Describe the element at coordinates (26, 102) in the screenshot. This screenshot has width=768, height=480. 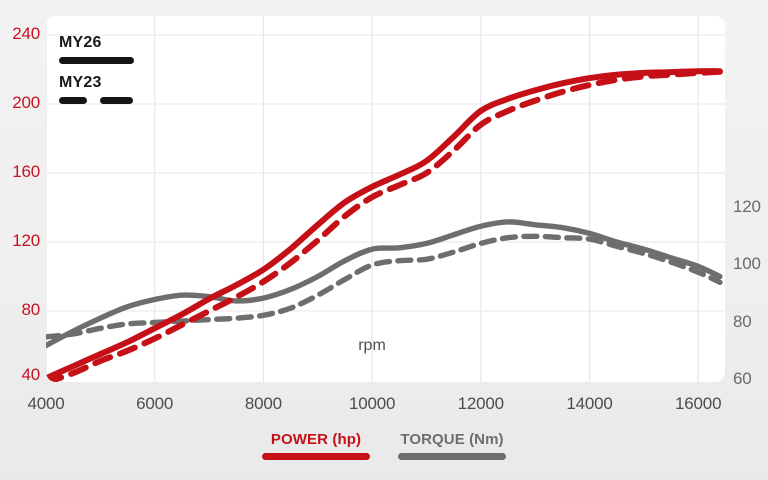
I see `power-tick-200: 200` at that location.